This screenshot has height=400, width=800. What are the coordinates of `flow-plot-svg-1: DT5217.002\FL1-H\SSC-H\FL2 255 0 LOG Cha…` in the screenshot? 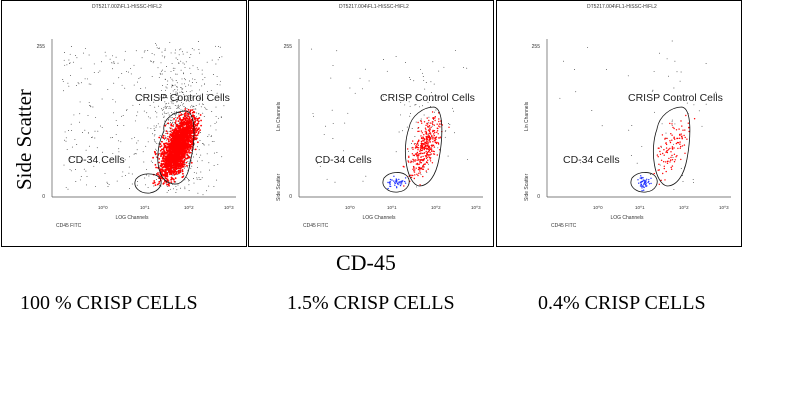 It's located at (136, 116).